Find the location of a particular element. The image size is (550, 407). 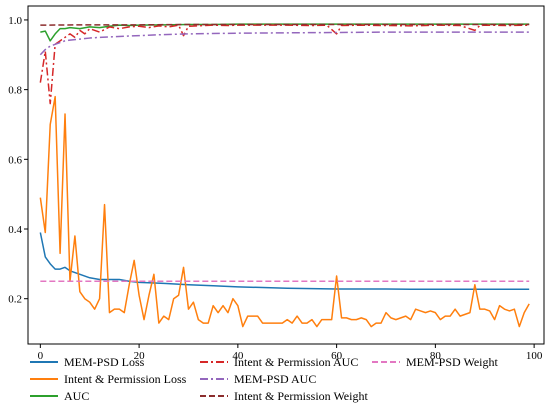

legend-item-intent-and-permission-weight: Intent & Permission Weight is located at coordinates (284, 396).